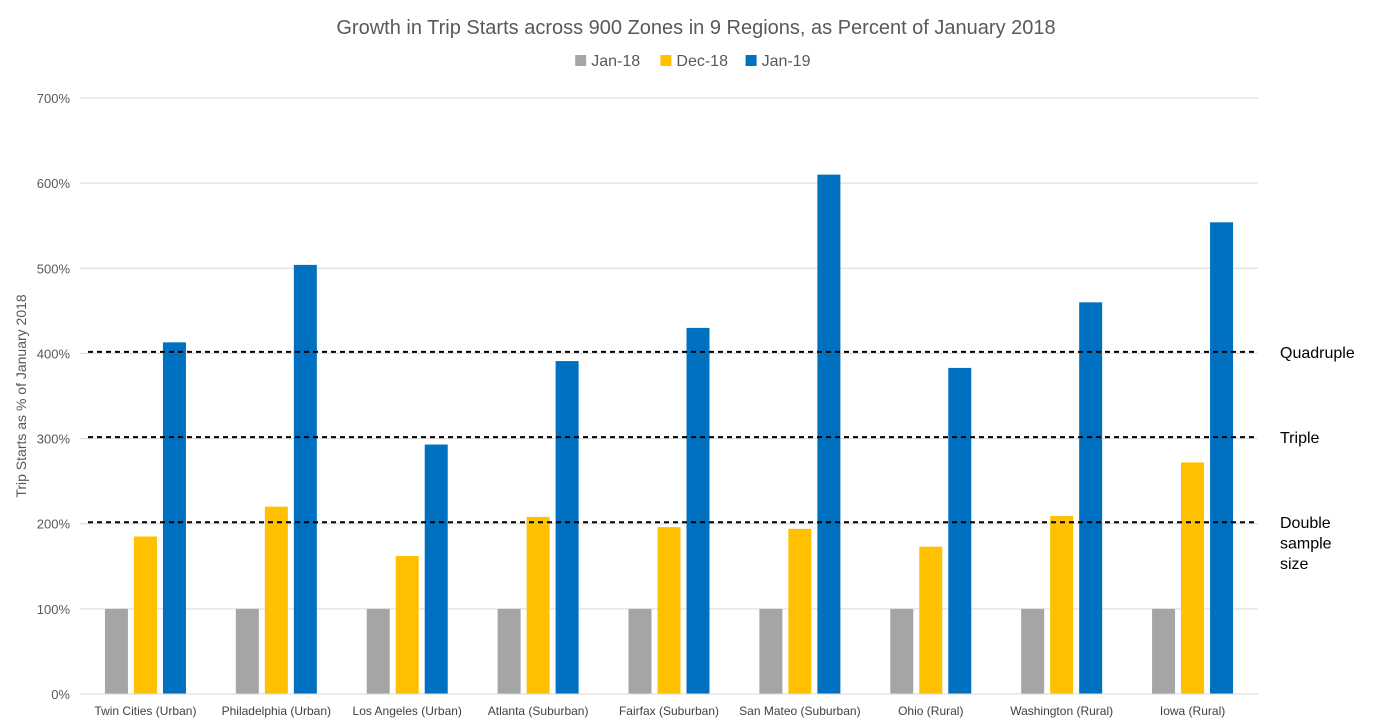 The height and width of the screenshot is (724, 1386). What do you see at coordinates (799, 711) in the screenshot?
I see `x-category-label: San Mateo (Suburban)` at bounding box center [799, 711].